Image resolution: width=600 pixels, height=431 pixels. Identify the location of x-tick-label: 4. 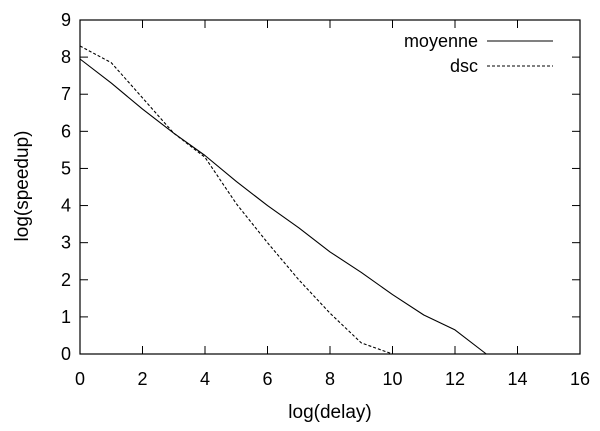
(205, 379).